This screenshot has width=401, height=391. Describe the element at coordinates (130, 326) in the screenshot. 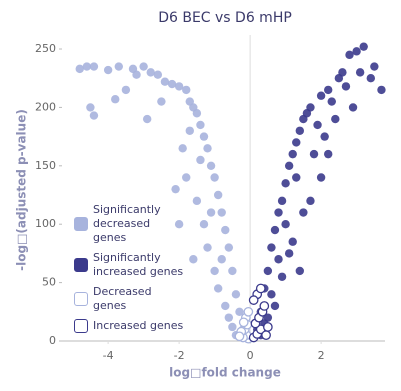

I see `legend-item: Increased genes` at that location.